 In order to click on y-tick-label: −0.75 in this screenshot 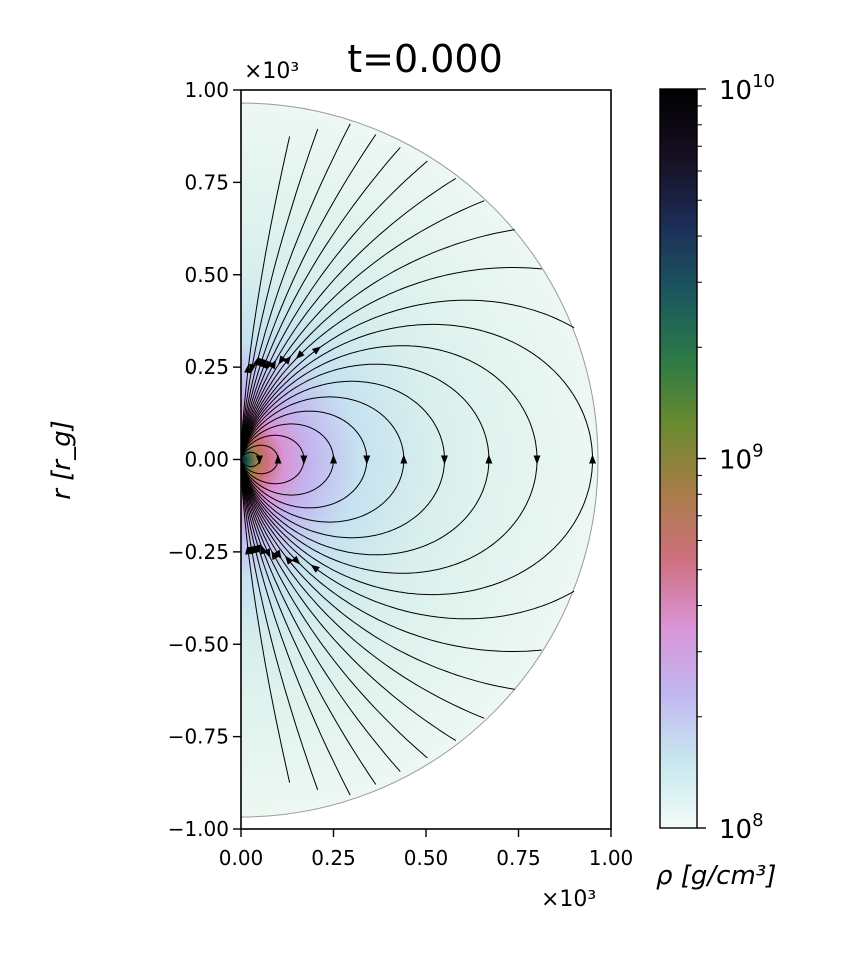, I will do `click(198, 737)`.